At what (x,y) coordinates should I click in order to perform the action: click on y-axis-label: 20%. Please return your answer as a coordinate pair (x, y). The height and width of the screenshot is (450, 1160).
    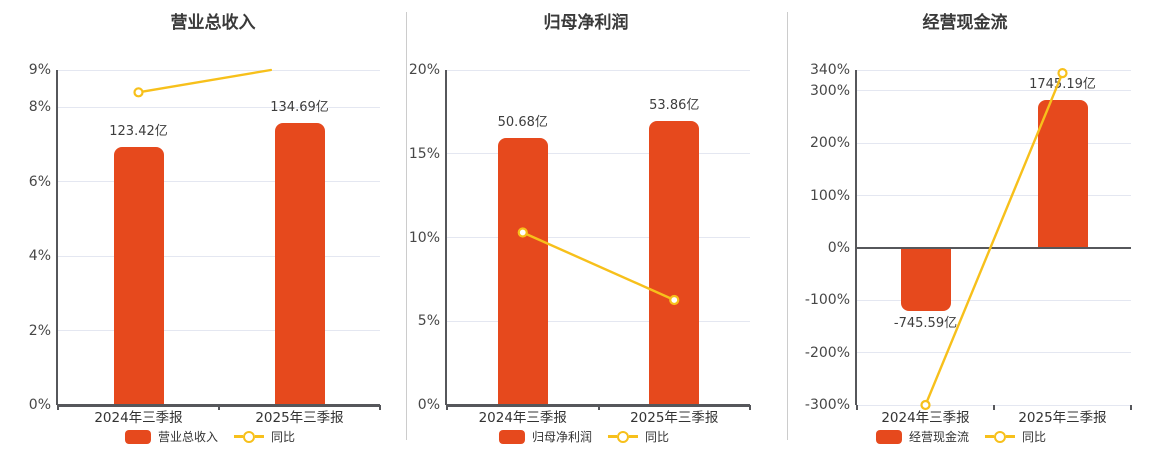
    Looking at the image, I should click on (424, 70).